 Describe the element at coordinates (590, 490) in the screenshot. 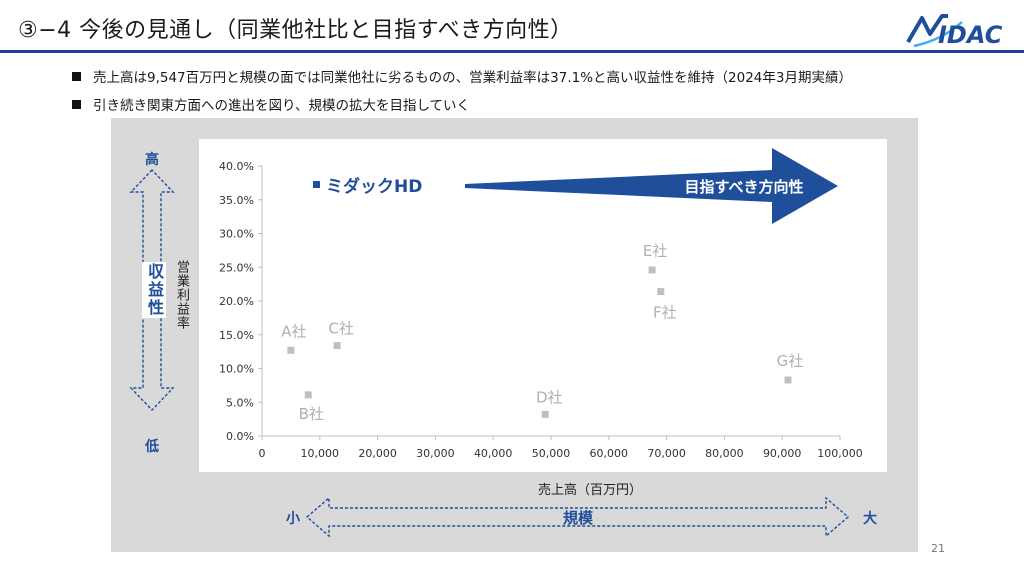

I see `x-axis-title: 売上高（百万円）` at that location.